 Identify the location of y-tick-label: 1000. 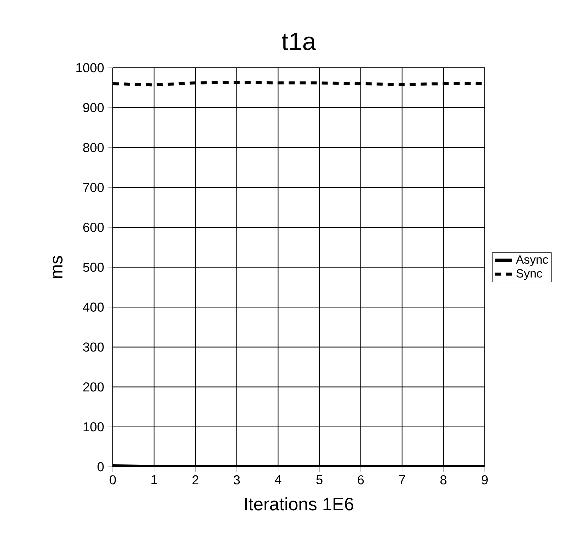
(90, 68).